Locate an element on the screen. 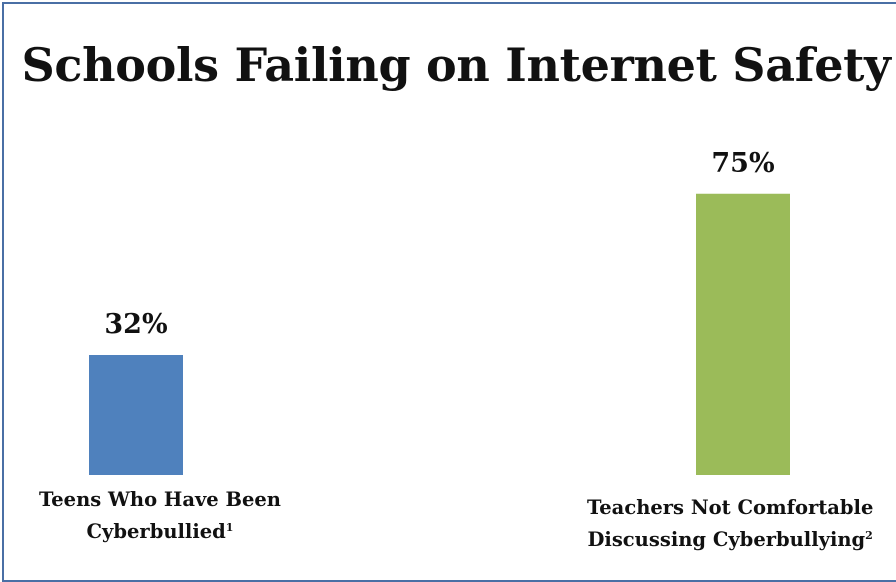  data-label-teachers-not-comfortable: 75% is located at coordinates (742, 163).